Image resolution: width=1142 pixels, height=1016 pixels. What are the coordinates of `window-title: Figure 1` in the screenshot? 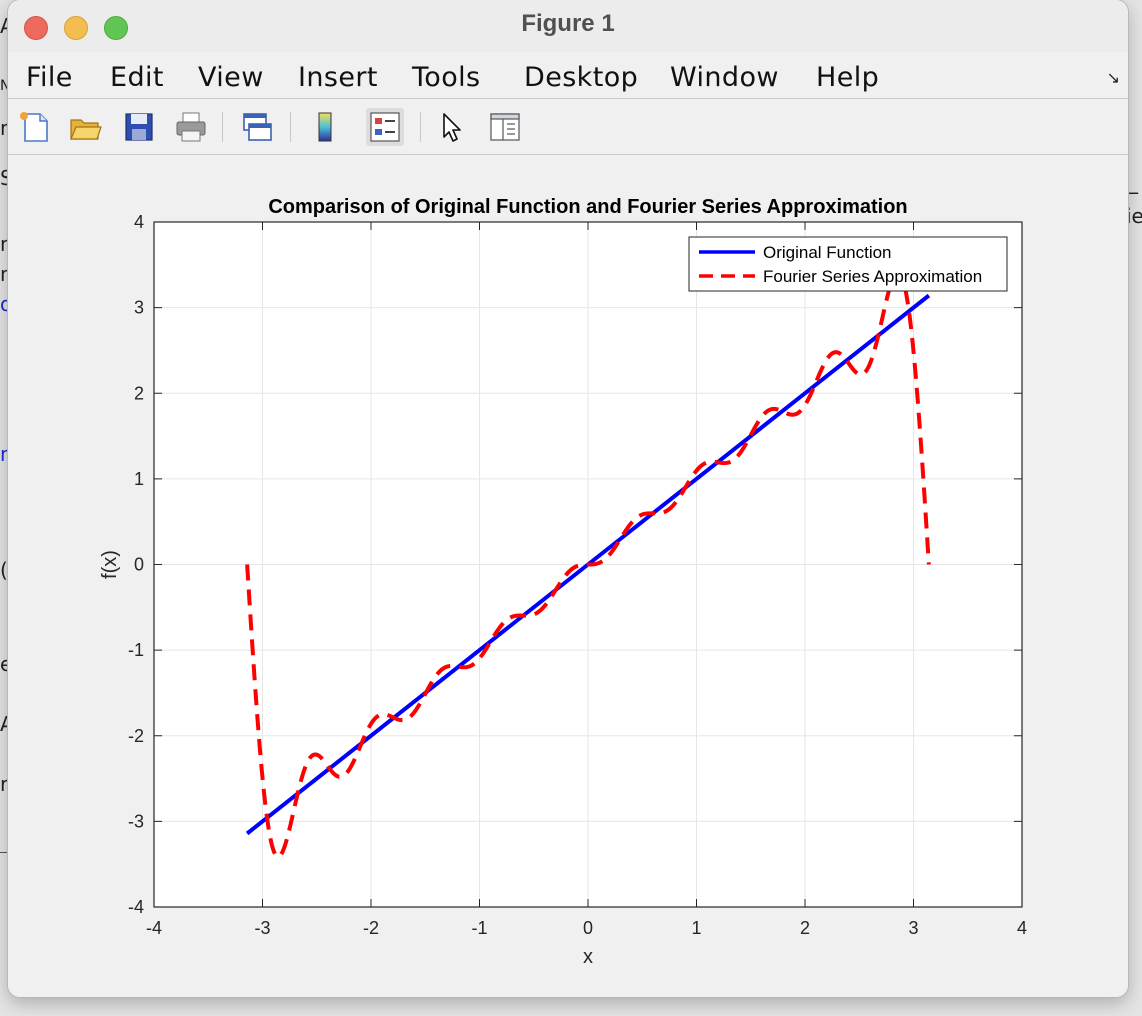 It's located at (568, 23).